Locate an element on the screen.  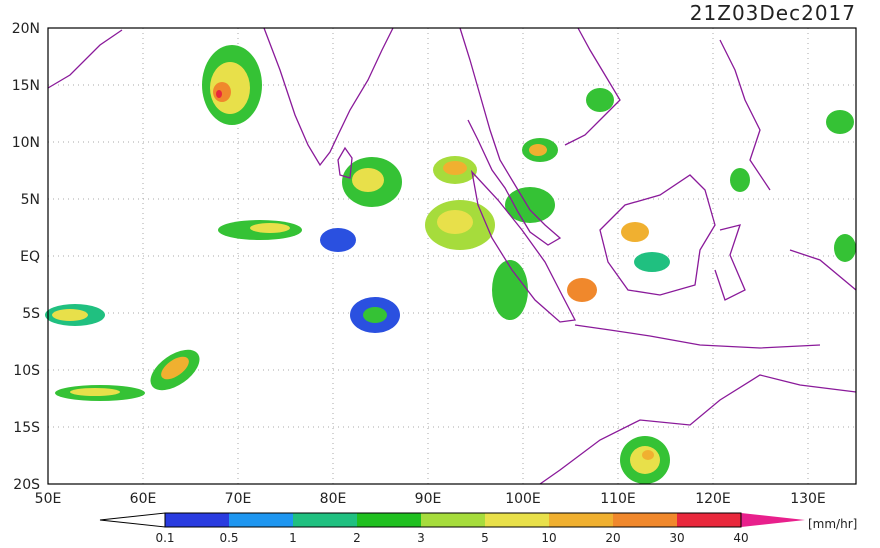
lat-label: 15N is located at coordinates (26, 86).